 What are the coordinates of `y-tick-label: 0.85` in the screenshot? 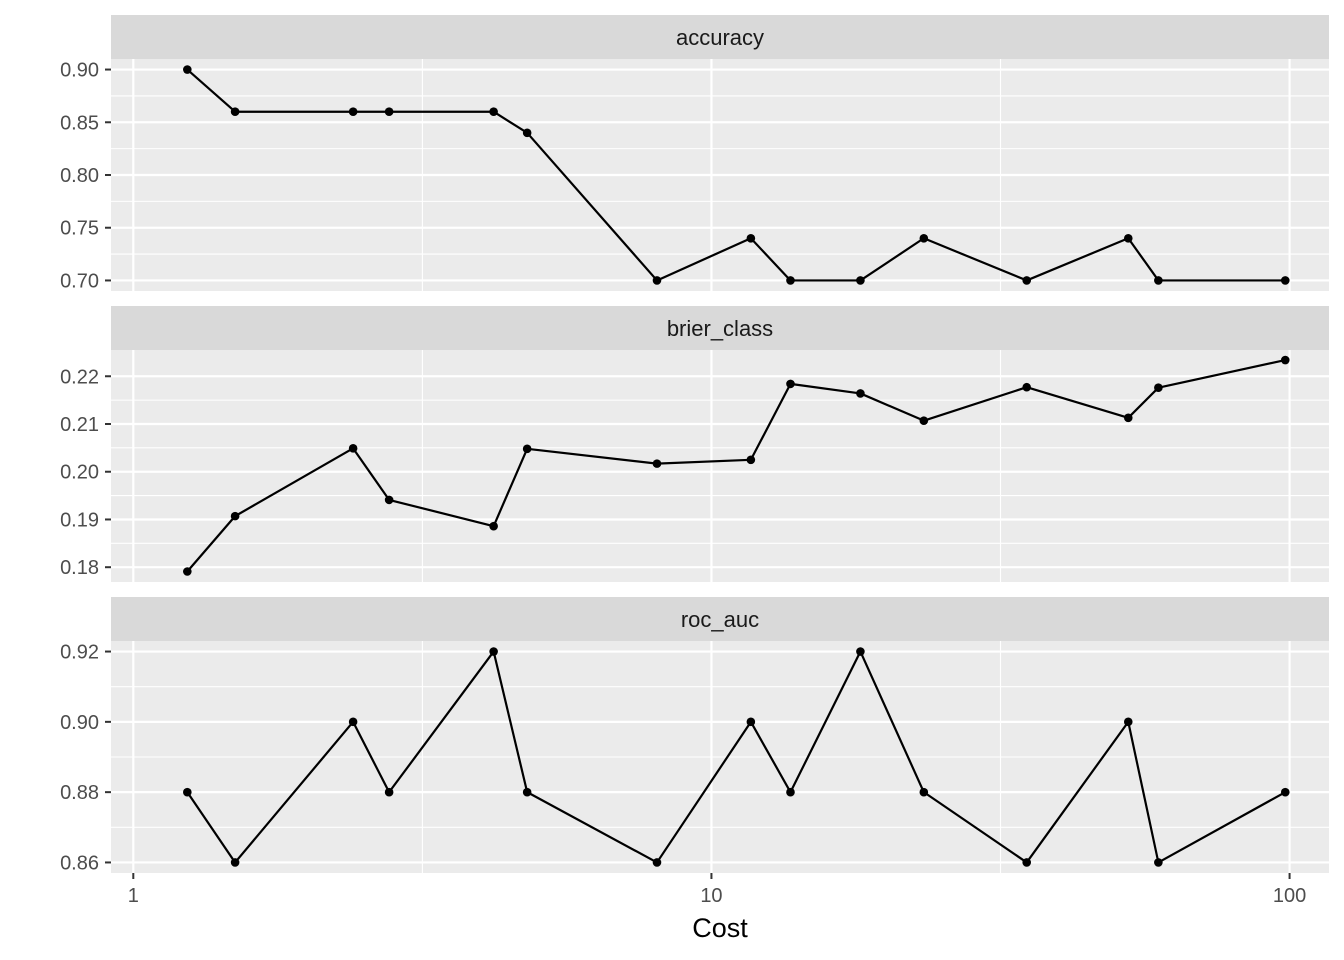 It's located at (79, 123).